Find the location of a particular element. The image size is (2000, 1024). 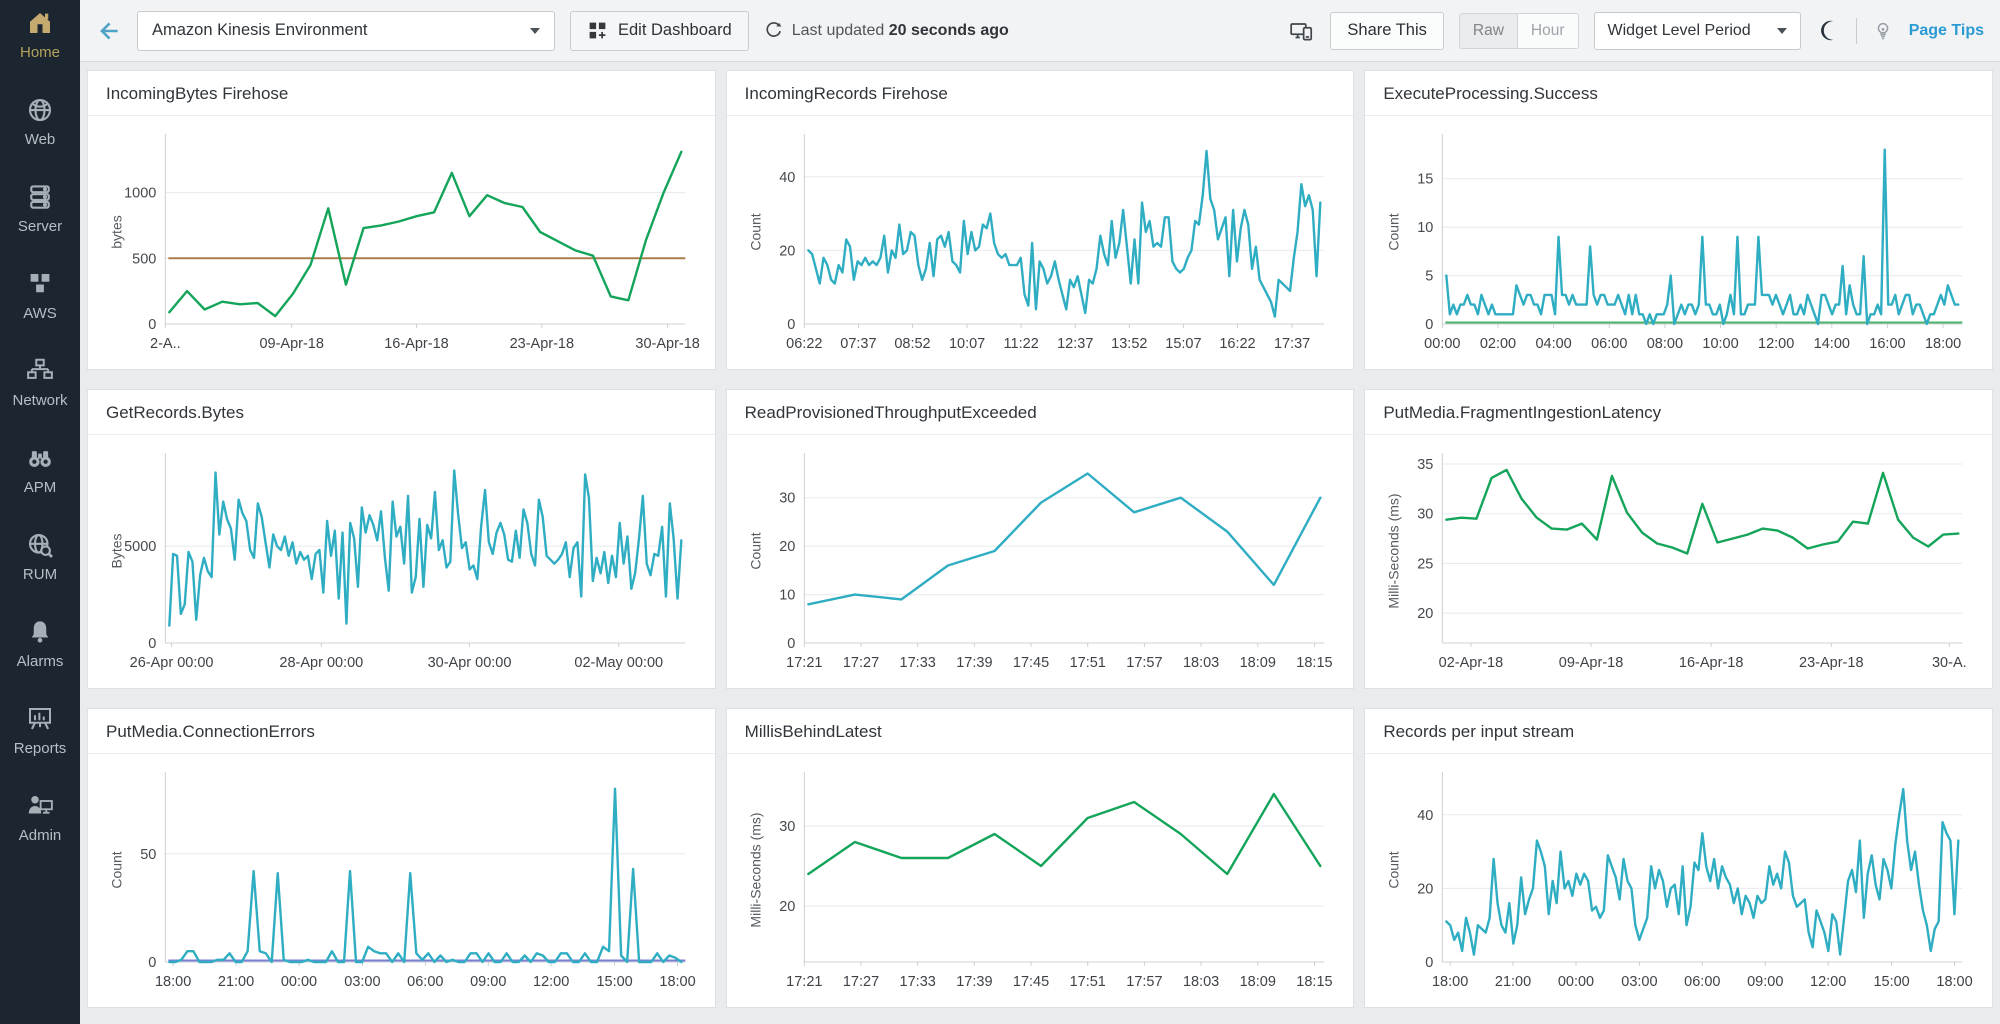

svg-text: 17:21 is located at coordinates (804, 982).